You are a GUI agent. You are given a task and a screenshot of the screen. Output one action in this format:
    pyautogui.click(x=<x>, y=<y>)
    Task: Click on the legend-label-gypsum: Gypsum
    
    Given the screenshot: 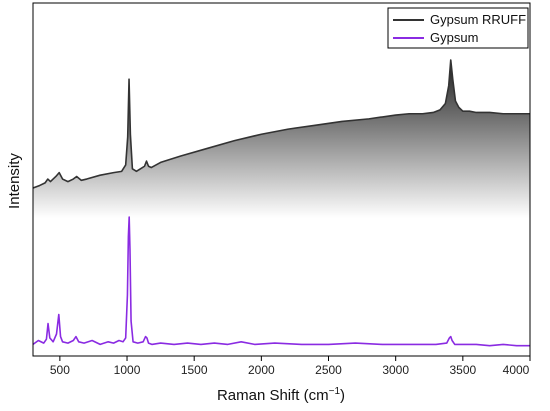 What is the action you would take?
    pyautogui.click(x=454, y=37)
    